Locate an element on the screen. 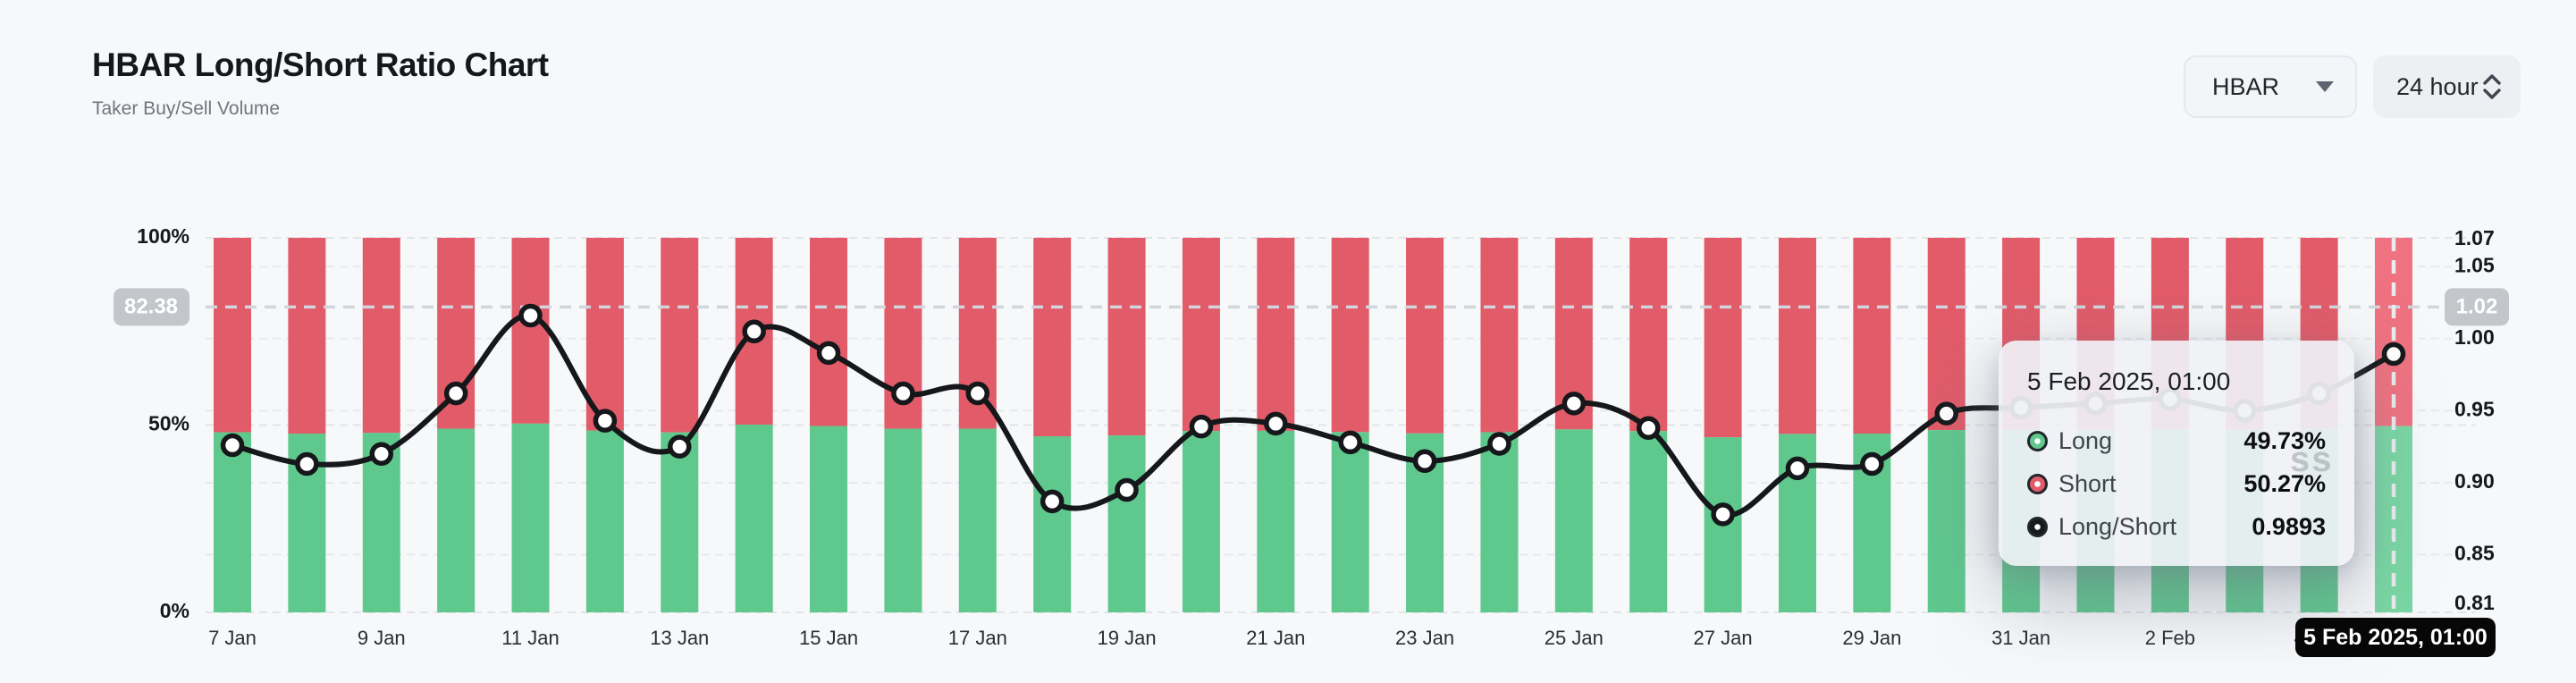 This screenshot has height=683, width=2576. ratio-dot-20-Jan is located at coordinates (1202, 426).